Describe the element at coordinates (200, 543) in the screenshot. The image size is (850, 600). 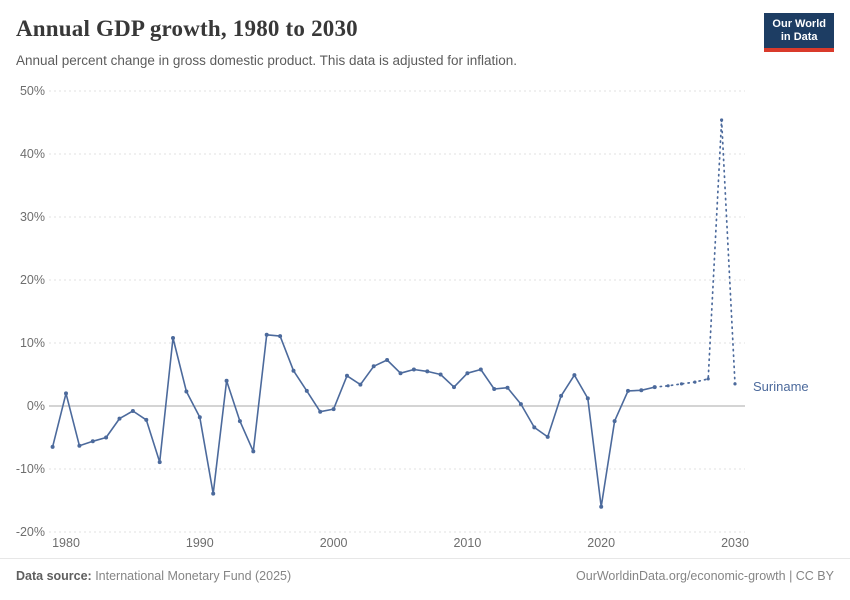
I see `x-tick-label: 1990` at that location.